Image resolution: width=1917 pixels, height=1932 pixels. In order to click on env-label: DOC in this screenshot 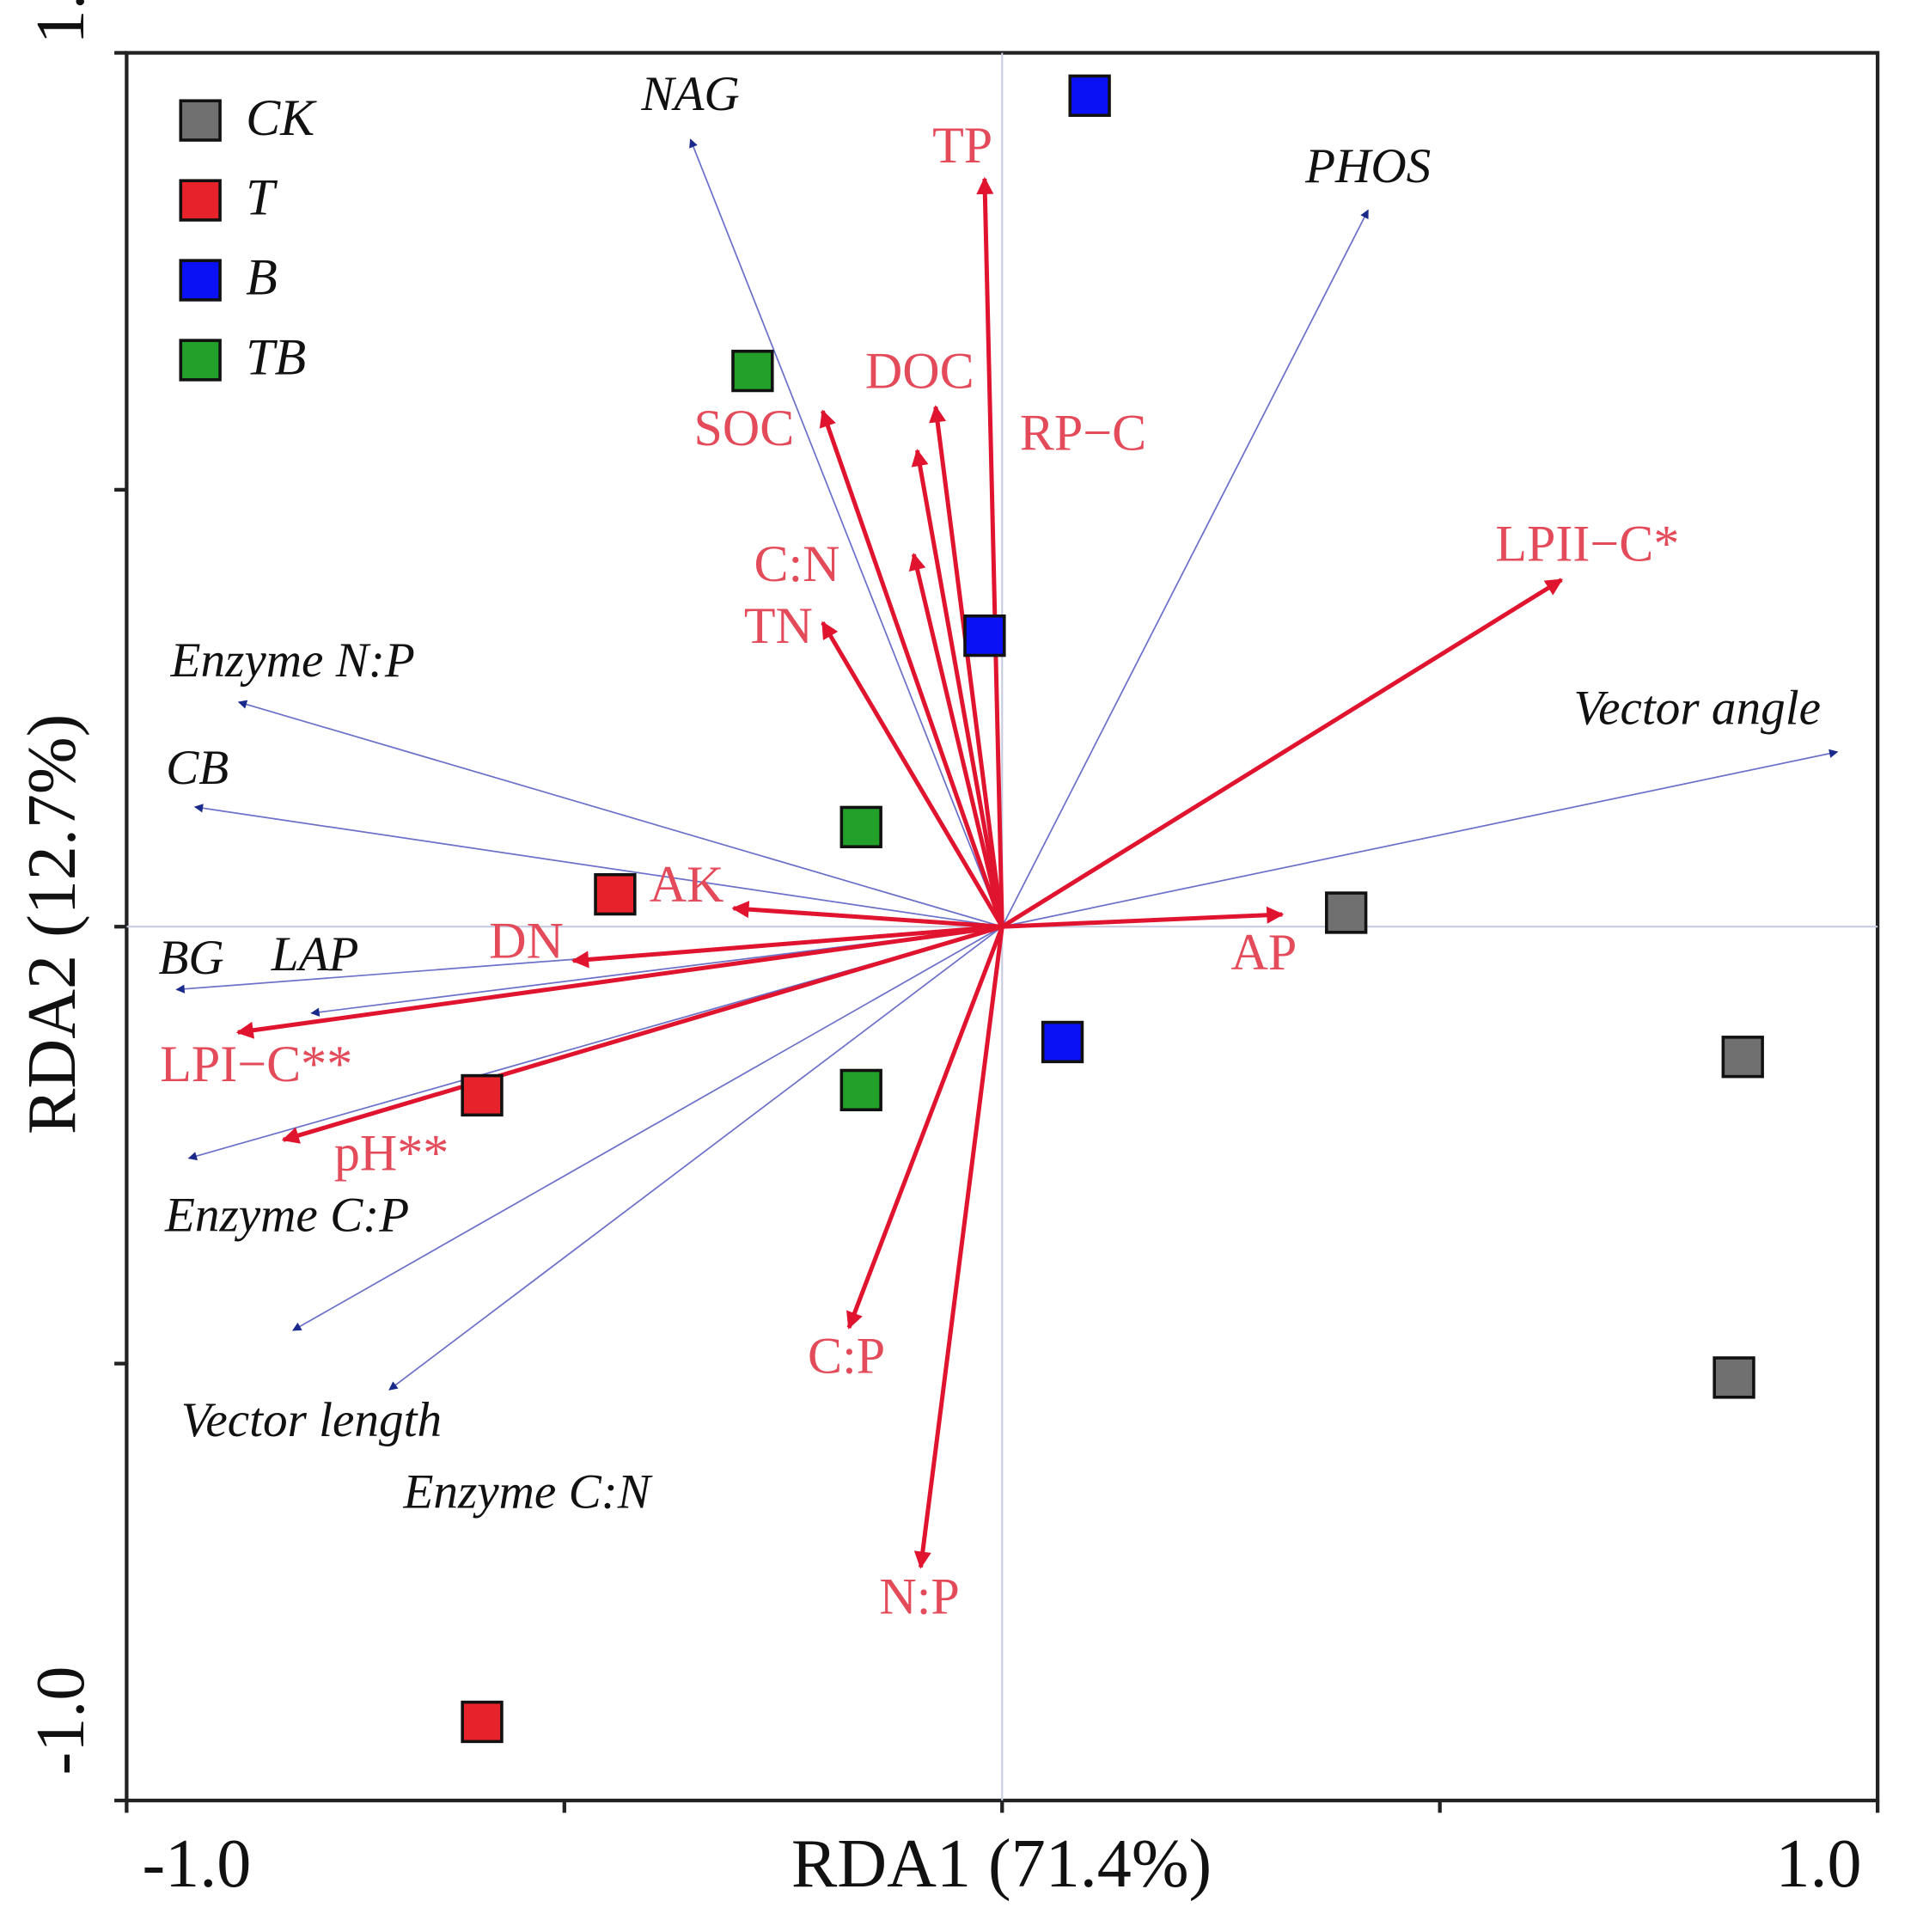, I will do `click(920, 370)`.